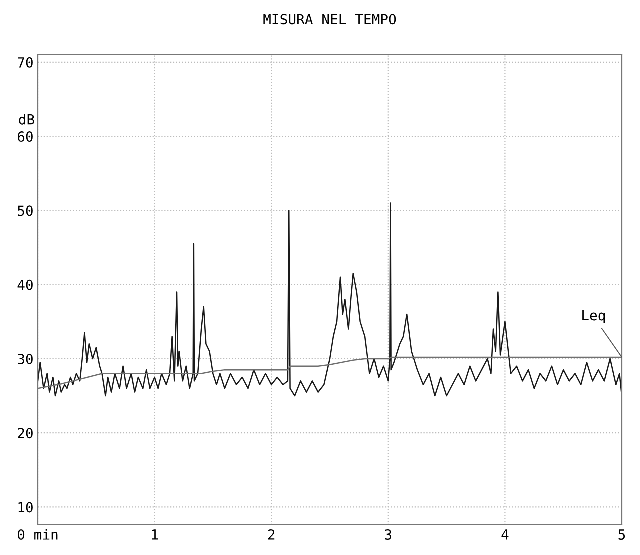 The image size is (640, 555). Describe the element at coordinates (26, 119) in the screenshot. I see `y-axis-title: dB` at that location.